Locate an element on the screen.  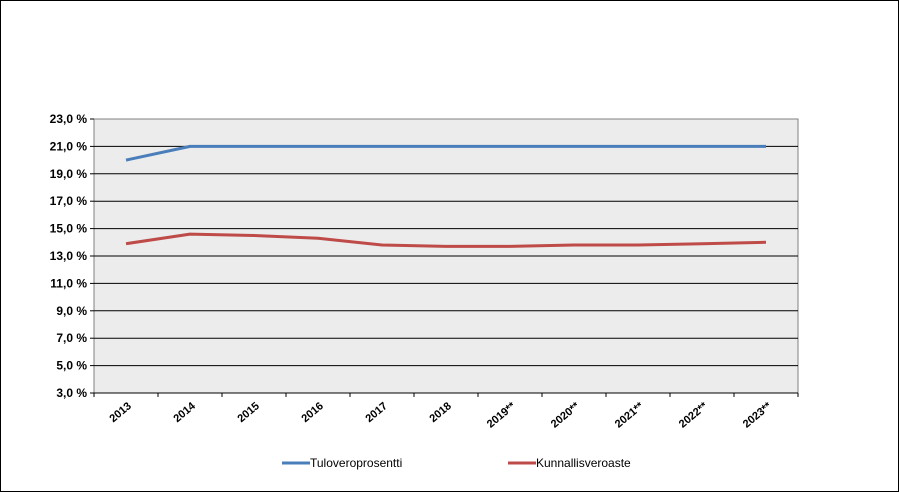
y-tick-label: 11,0 % is located at coordinates (68, 283).